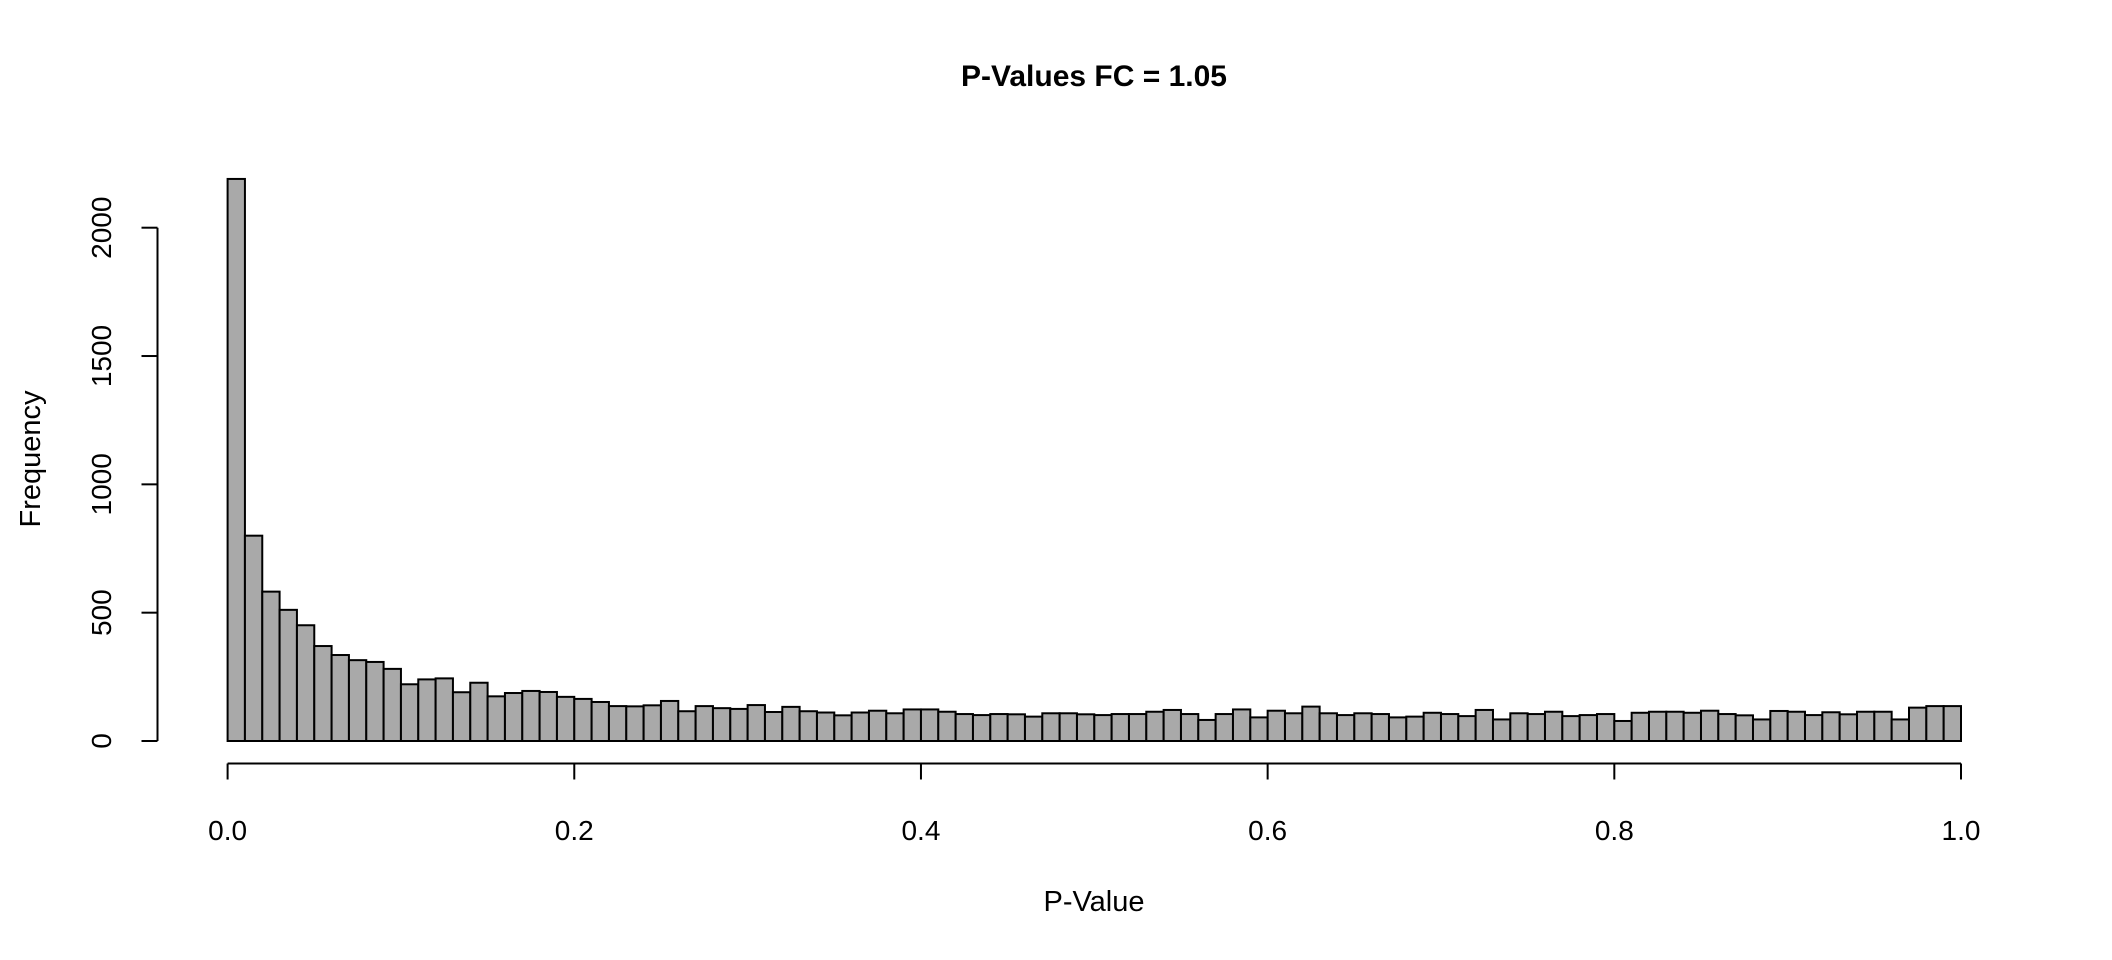 Image resolution: width=2112 pixels, height=960 pixels. I want to click on x-axis-tick-label: 0.2, so click(574, 830).